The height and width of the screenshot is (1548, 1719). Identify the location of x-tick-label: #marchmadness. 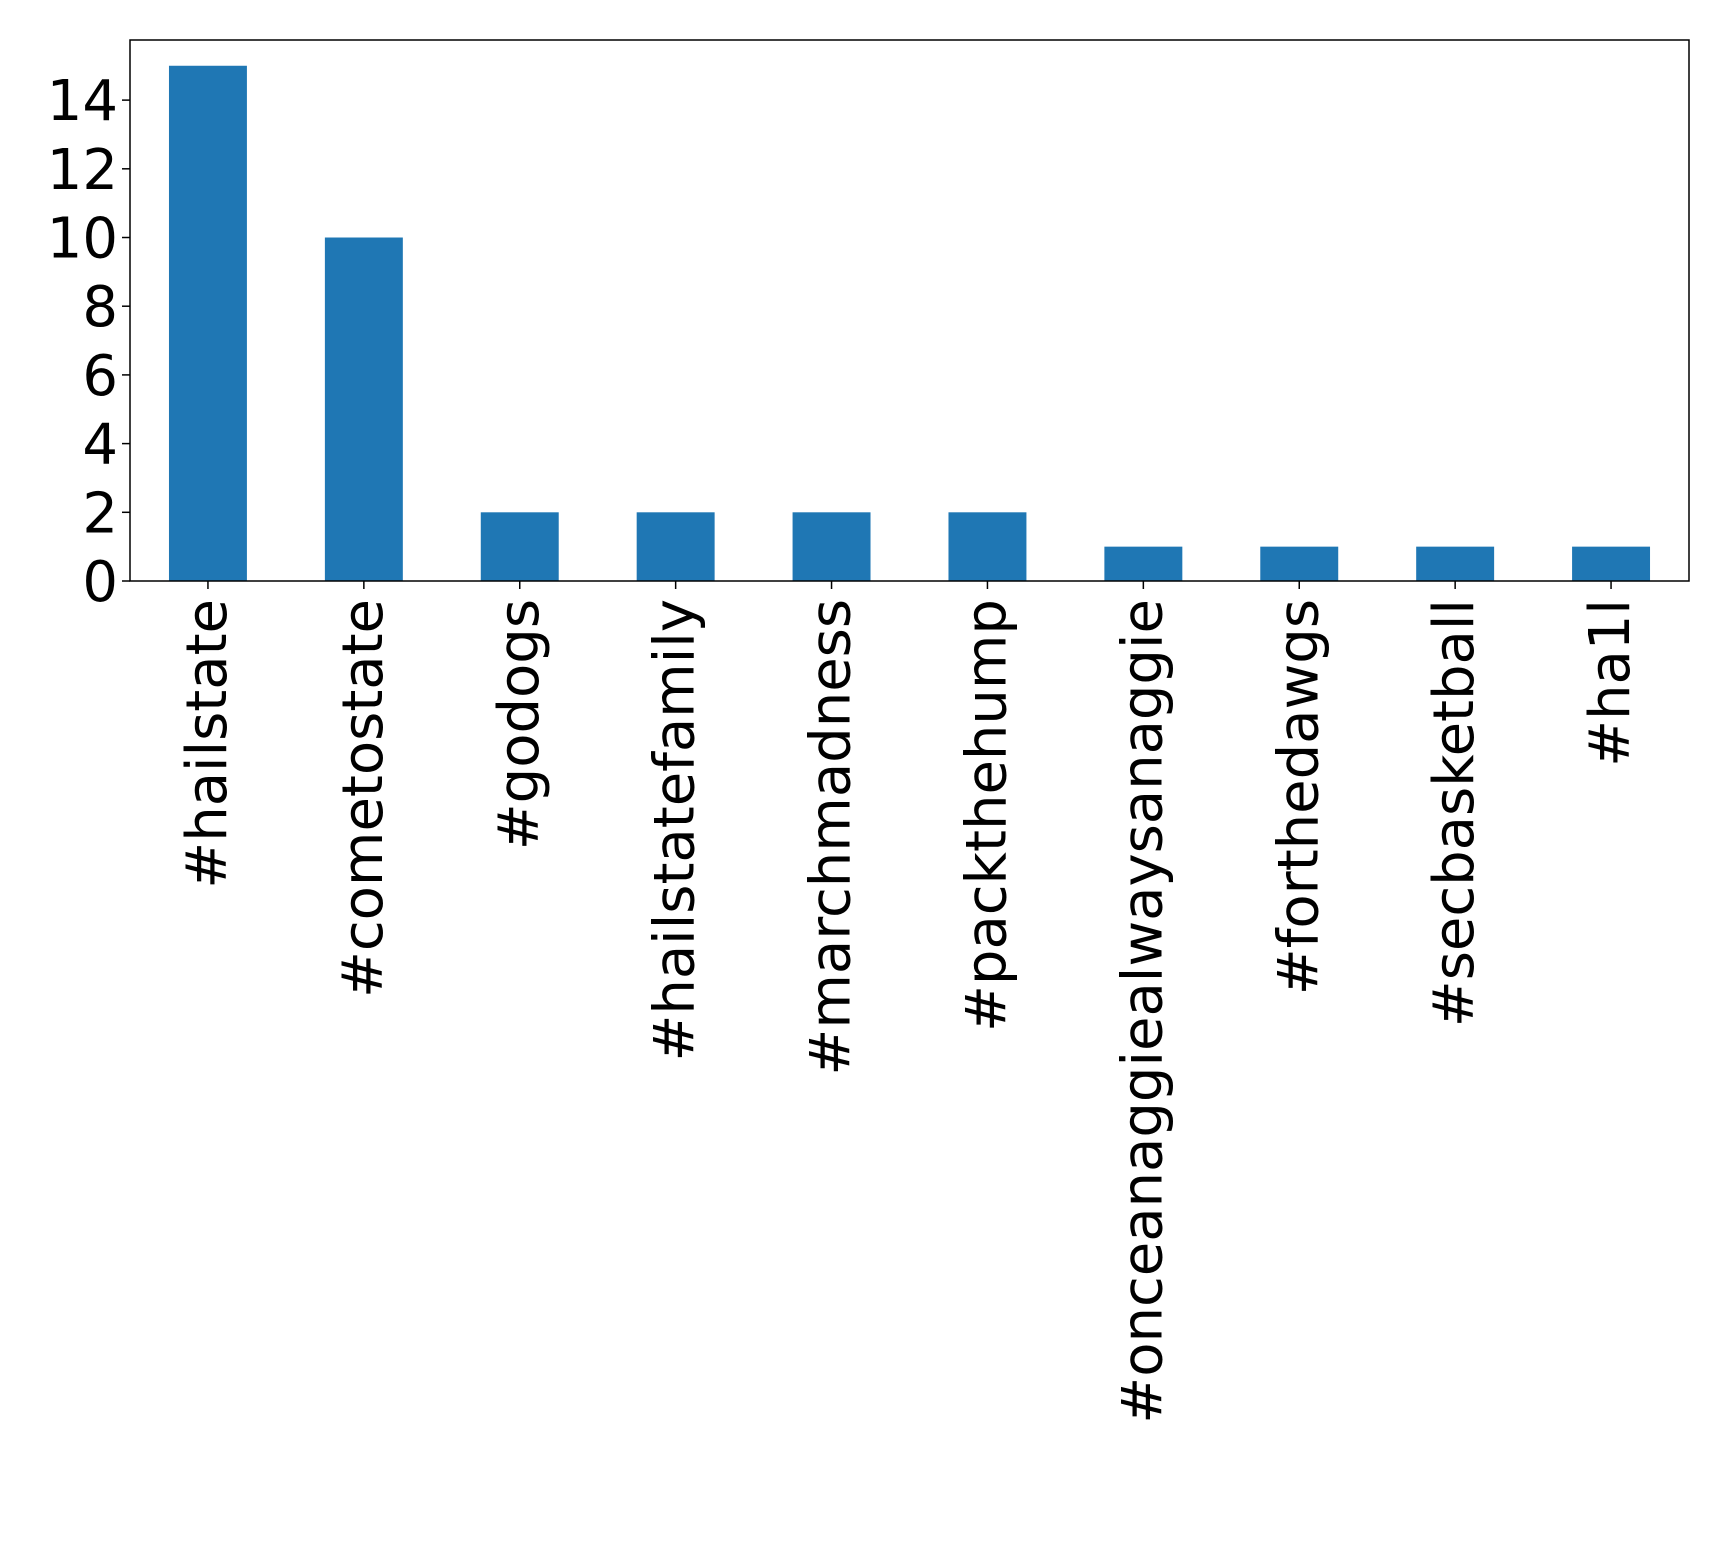
(831, 837).